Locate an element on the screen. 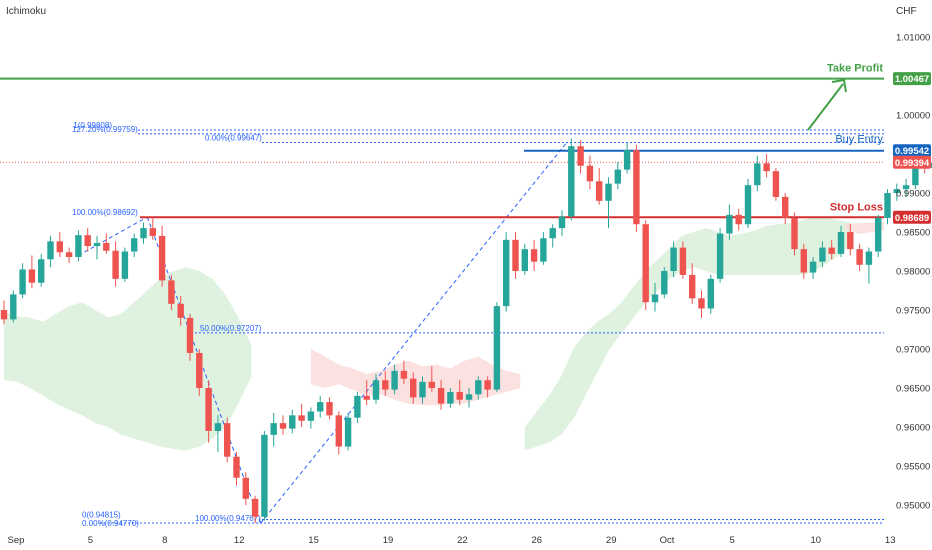 Image resolution: width=932 pixels, height=550 pixels. y-tick-label: 0.95000 is located at coordinates (913, 506).